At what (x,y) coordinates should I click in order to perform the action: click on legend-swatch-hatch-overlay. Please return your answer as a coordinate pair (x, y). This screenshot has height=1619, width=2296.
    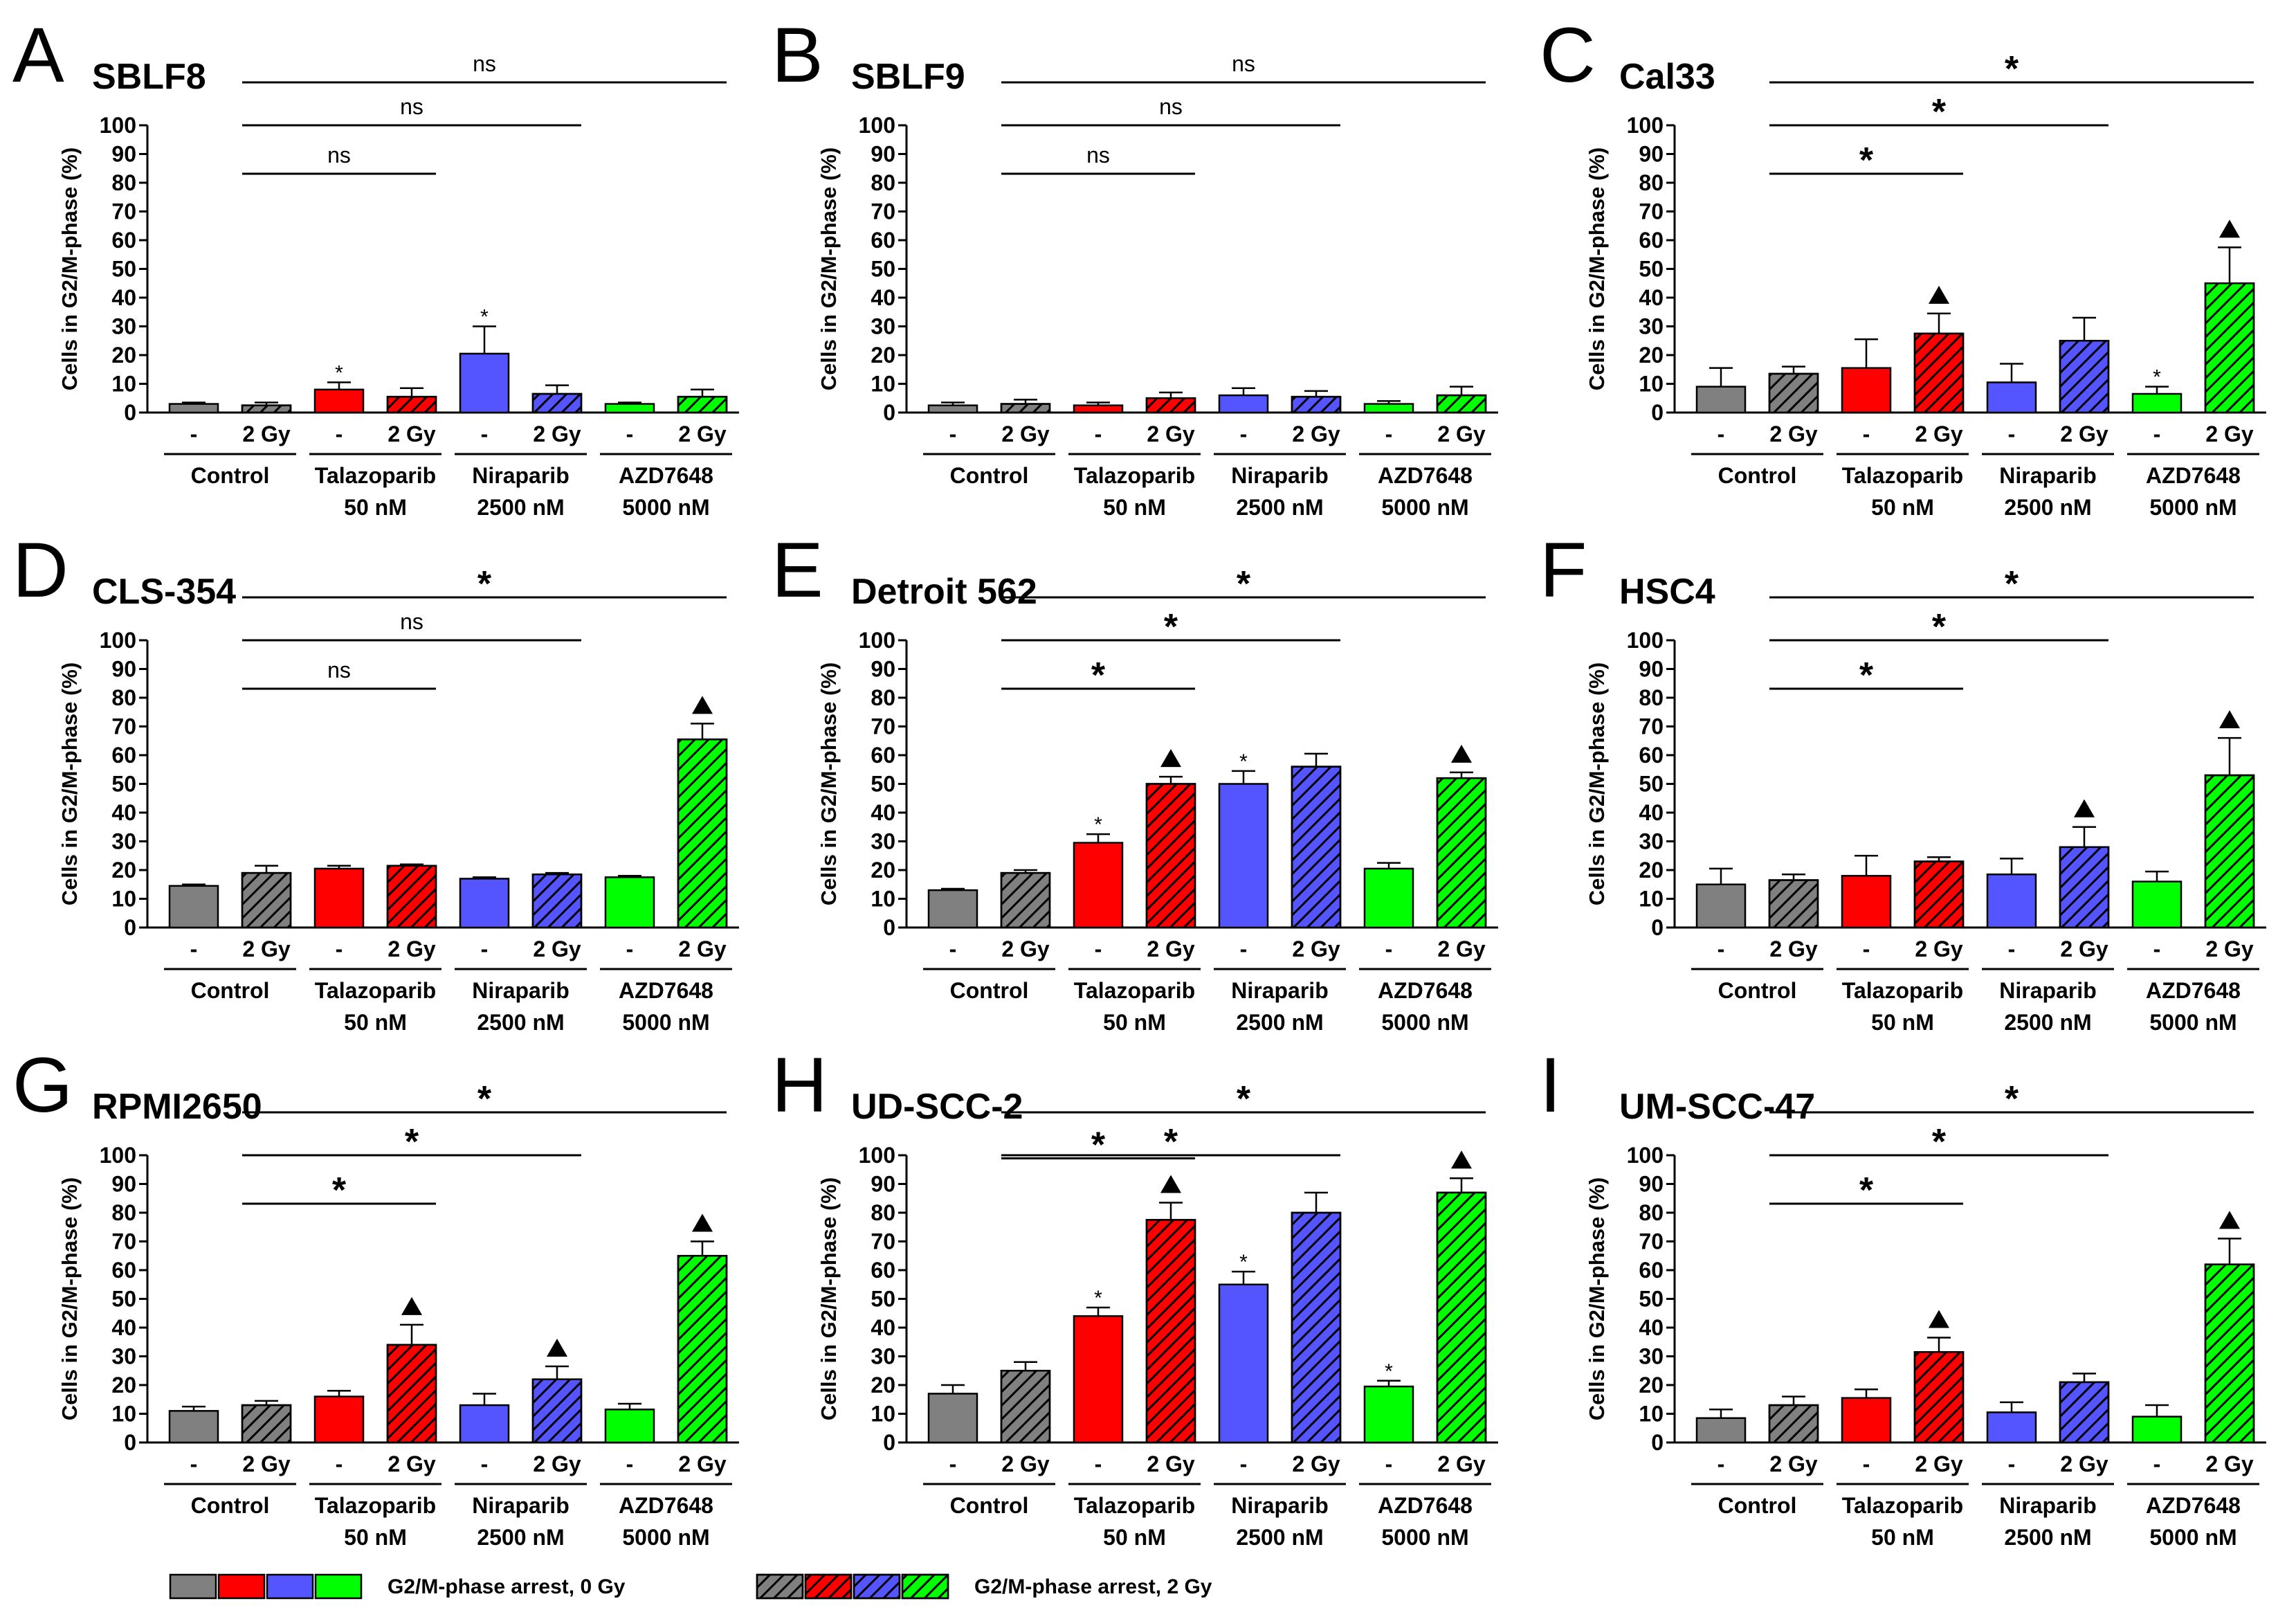
    Looking at the image, I should click on (877, 1586).